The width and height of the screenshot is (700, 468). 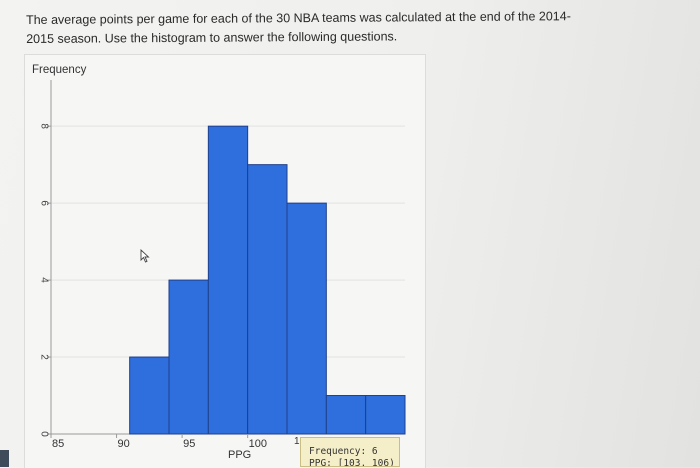 I want to click on y-tick-label: 4, so click(x=43, y=280).